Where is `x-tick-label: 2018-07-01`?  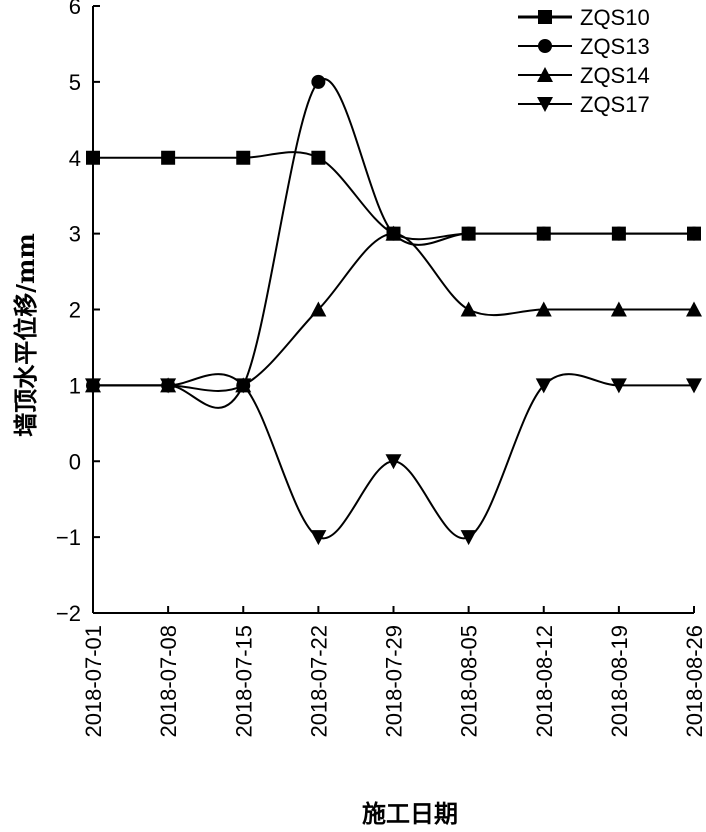
x-tick-label: 2018-07-01 is located at coordinates (93, 681).